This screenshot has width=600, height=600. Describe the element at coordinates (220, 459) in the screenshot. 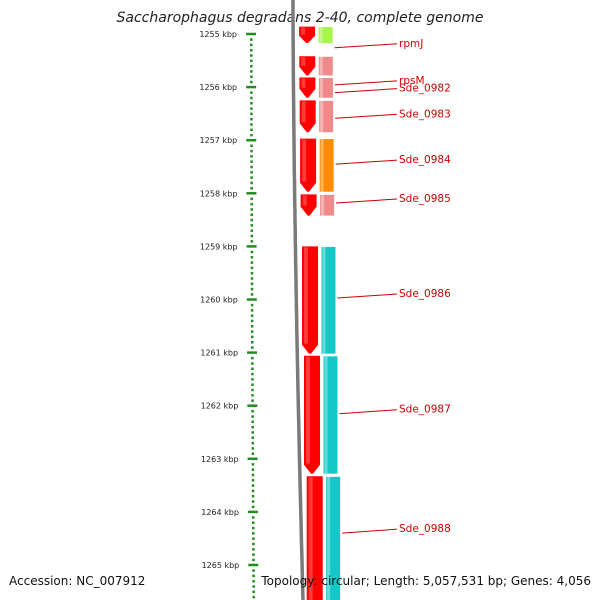

I see `scale-tick-label: 1263 kbp` at that location.